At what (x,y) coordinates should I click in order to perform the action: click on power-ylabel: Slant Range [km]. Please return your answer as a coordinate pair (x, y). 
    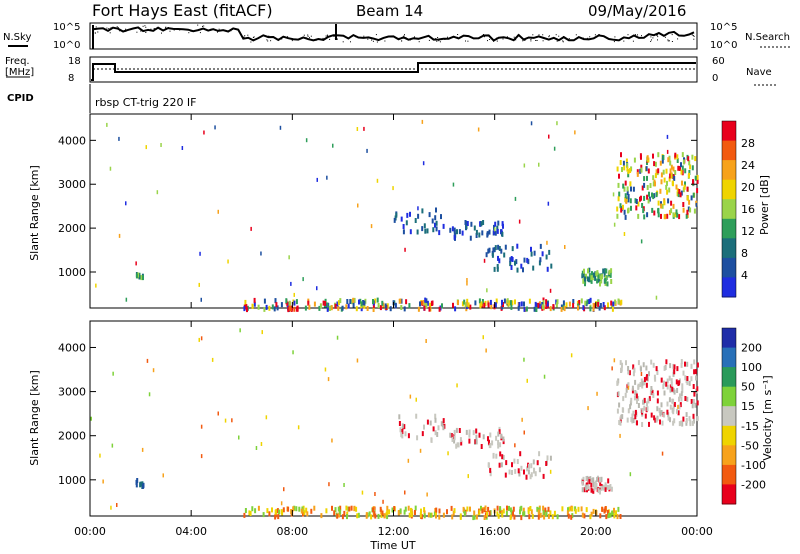
    Looking at the image, I should click on (34, 213).